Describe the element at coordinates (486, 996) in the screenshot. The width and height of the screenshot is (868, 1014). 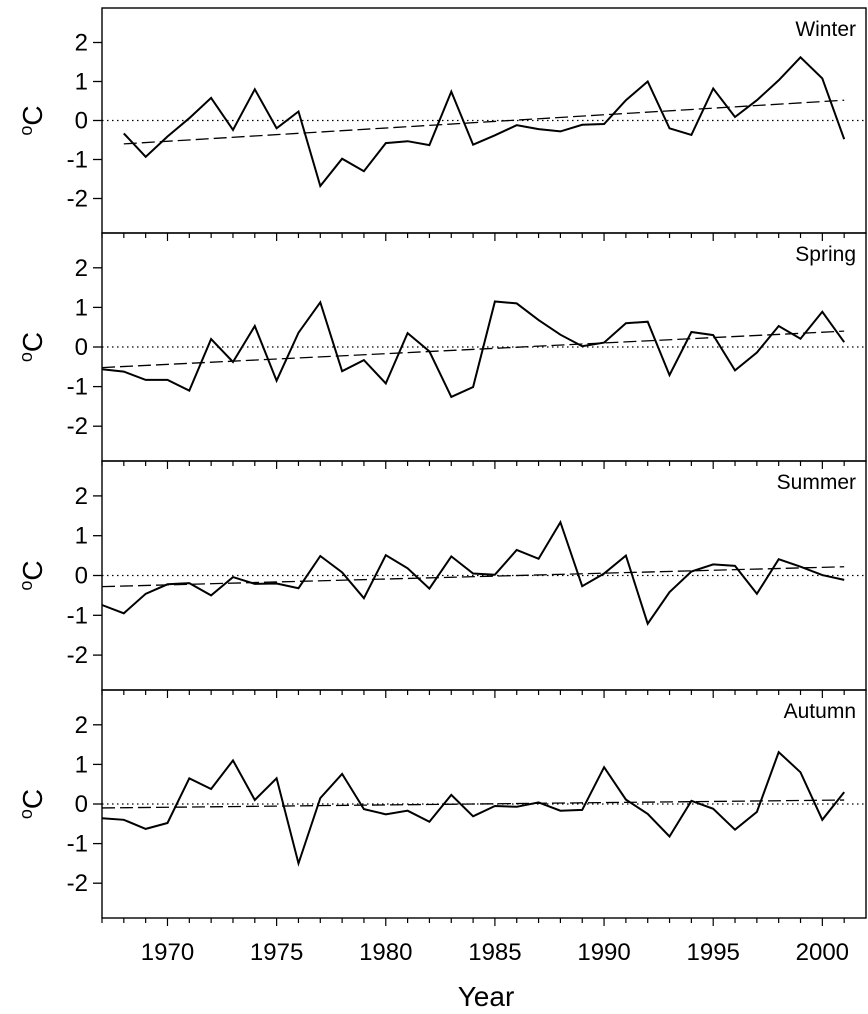
I see `x-axis-label: Year` at that location.